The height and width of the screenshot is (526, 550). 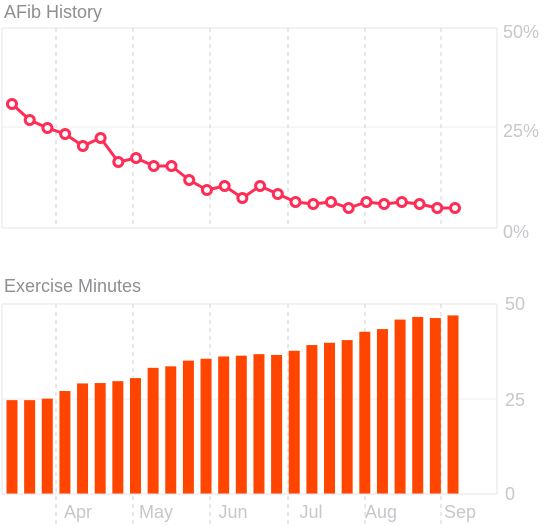 What do you see at coordinates (515, 400) in the screenshot?
I see `exercise-y-tick-label: 25` at bounding box center [515, 400].